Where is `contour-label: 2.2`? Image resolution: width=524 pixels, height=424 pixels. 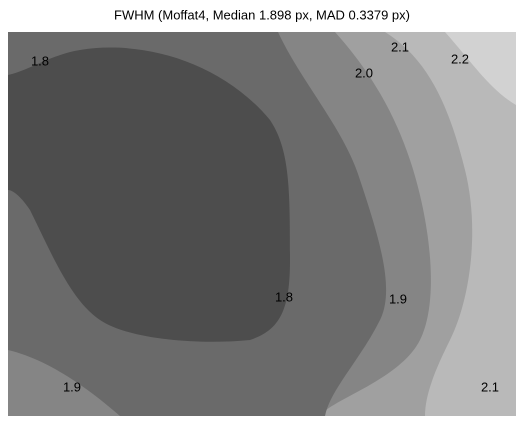 contour-label: 2.2 is located at coordinates (460, 58).